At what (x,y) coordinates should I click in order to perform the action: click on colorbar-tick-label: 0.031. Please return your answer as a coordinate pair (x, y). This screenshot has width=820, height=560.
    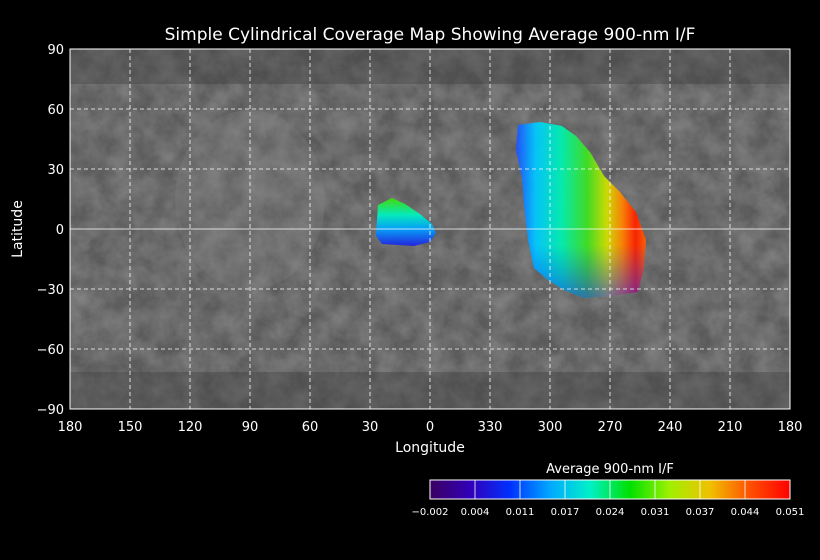
    Looking at the image, I should click on (655, 512).